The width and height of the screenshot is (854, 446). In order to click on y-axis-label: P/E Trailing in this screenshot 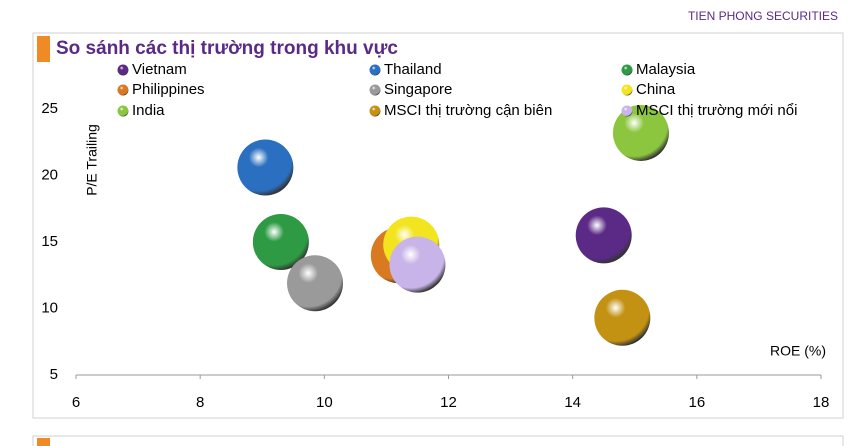, I will do `click(92, 160)`.